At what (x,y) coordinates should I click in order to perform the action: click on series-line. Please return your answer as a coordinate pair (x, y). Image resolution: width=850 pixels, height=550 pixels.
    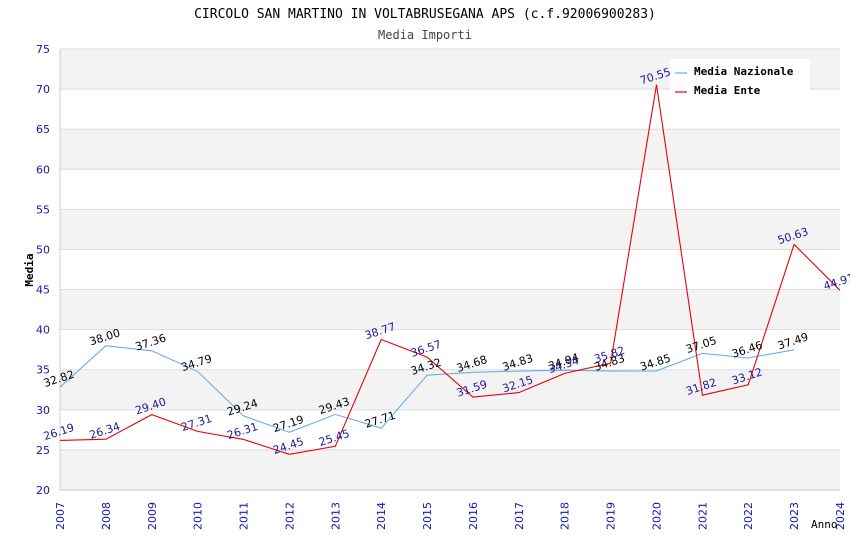
    Looking at the image, I should click on (427, 389).